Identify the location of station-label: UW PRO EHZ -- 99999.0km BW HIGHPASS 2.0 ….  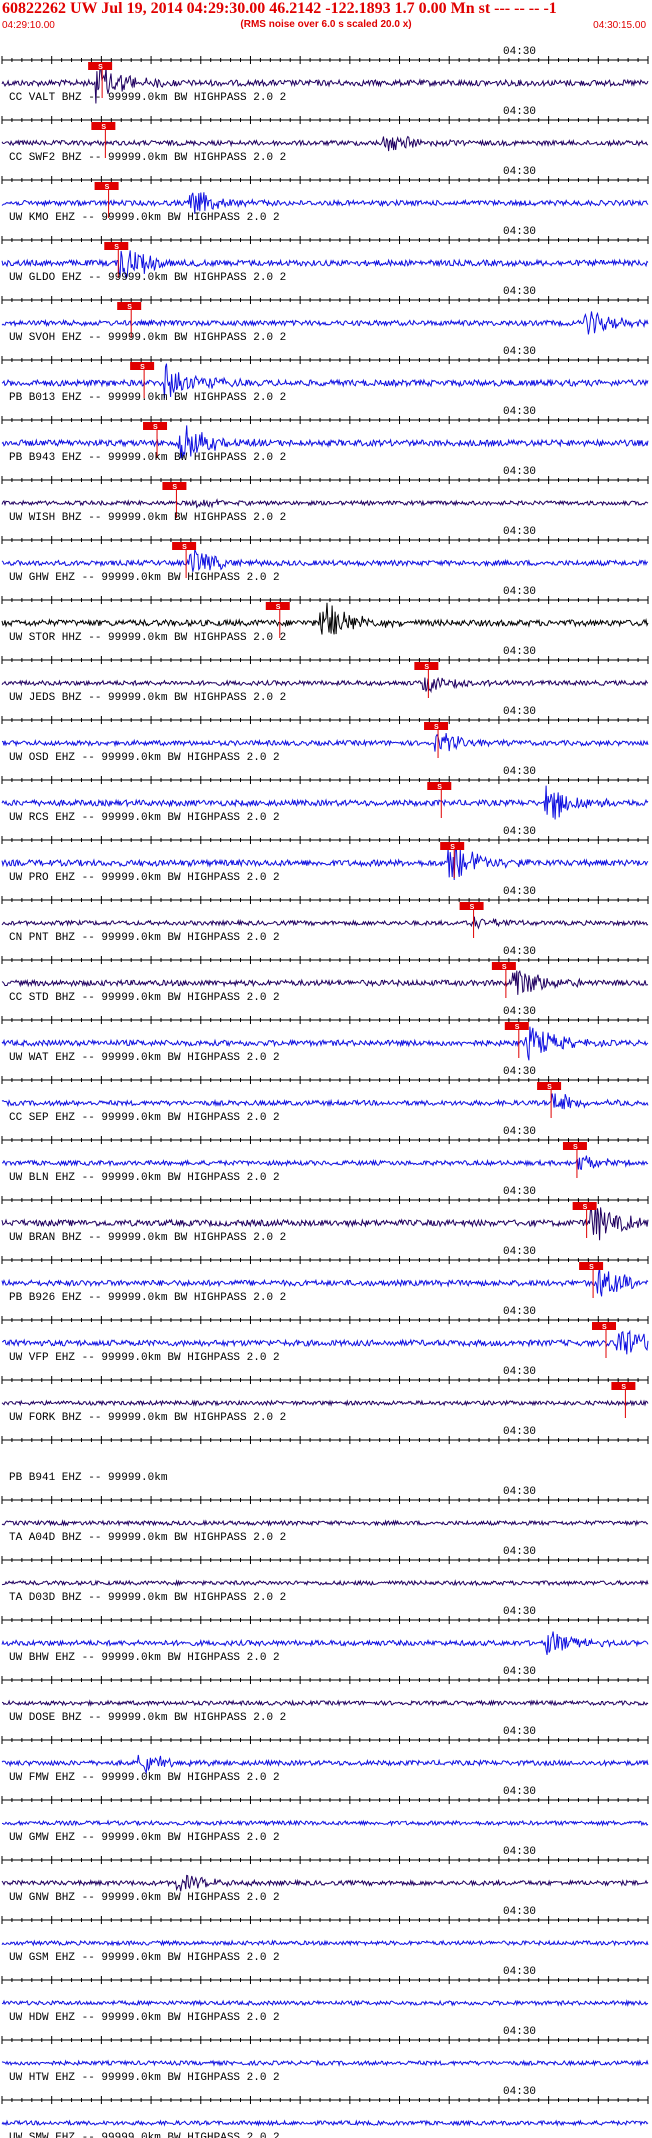
(144, 878).